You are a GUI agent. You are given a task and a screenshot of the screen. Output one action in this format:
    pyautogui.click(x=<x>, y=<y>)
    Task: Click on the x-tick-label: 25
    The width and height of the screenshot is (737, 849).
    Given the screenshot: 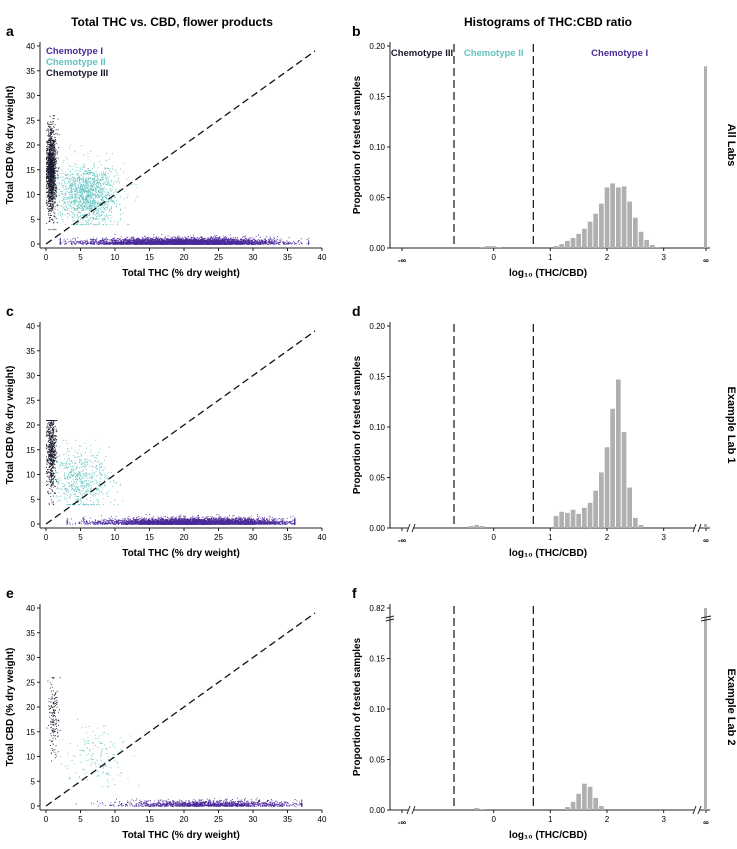 What is the action you would take?
    pyautogui.click(x=218, y=257)
    